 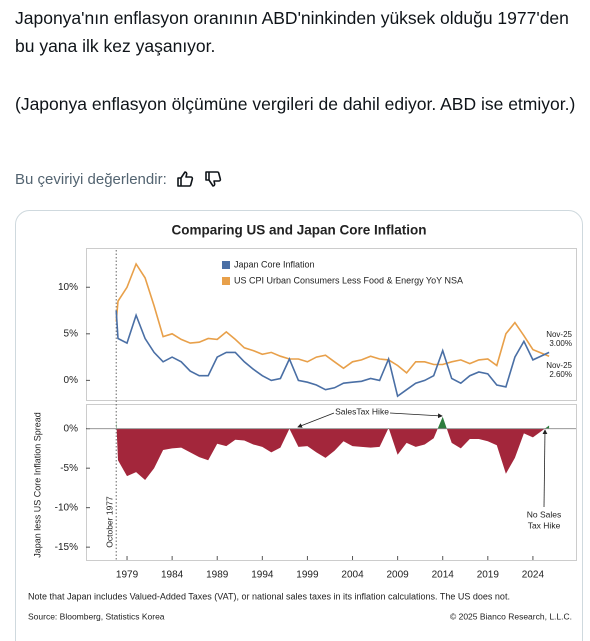 I want to click on credit: © 2025 Bianco Research, L.L.C., so click(x=511, y=616).